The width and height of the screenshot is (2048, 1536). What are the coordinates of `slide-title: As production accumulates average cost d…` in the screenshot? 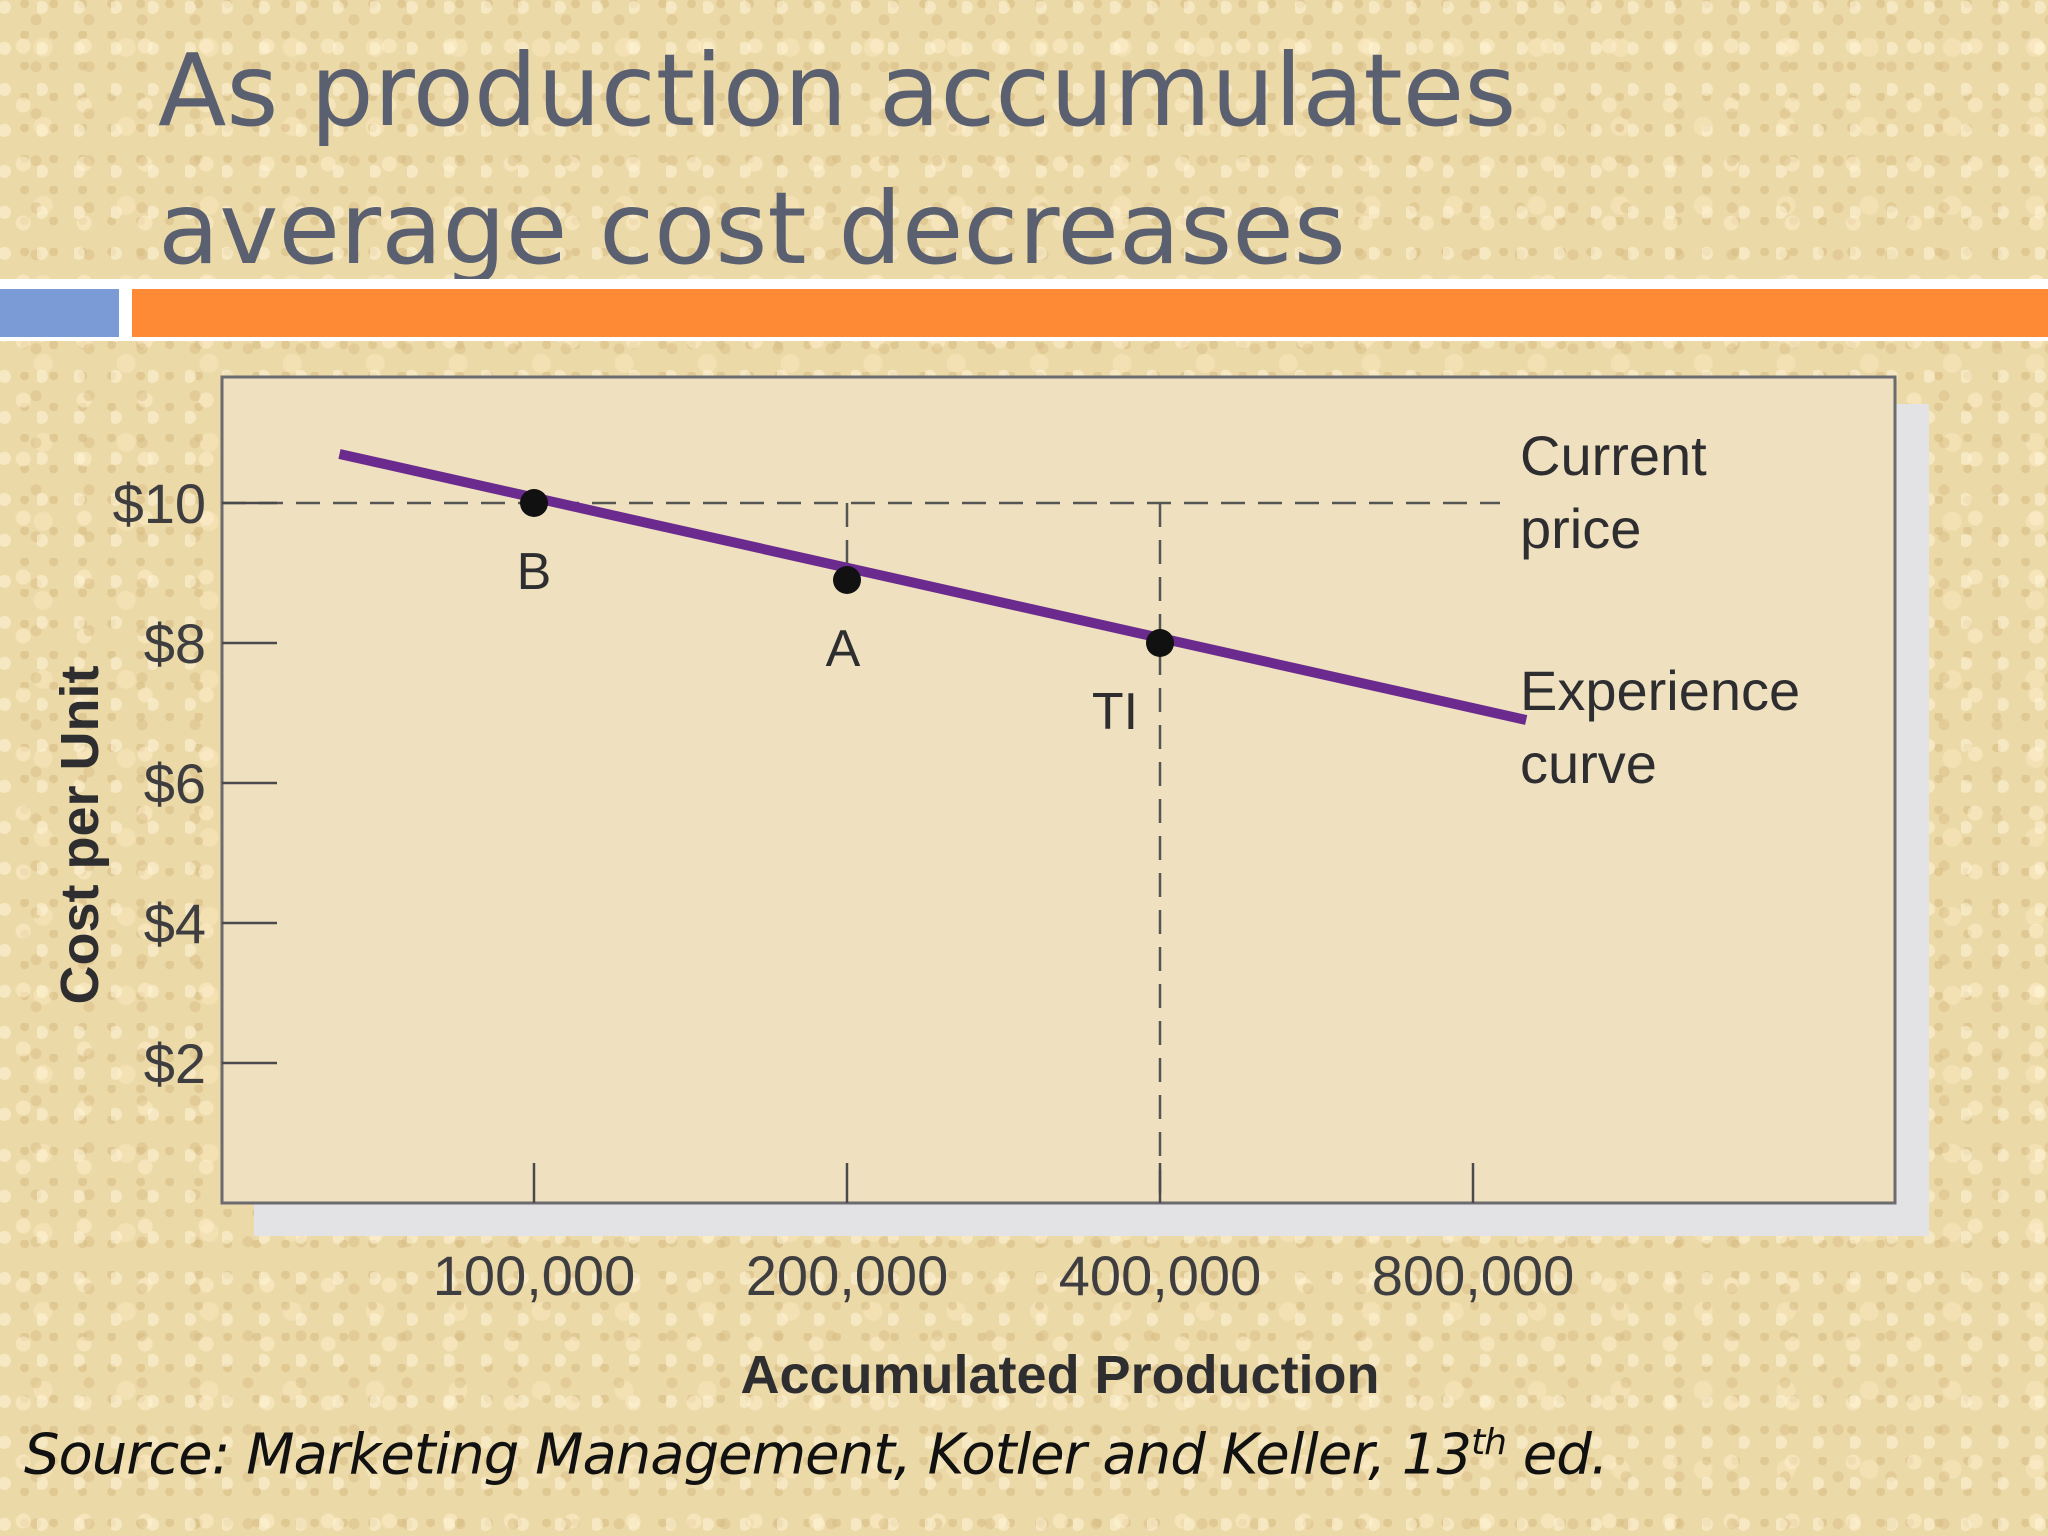 It's located at (1008, 160).